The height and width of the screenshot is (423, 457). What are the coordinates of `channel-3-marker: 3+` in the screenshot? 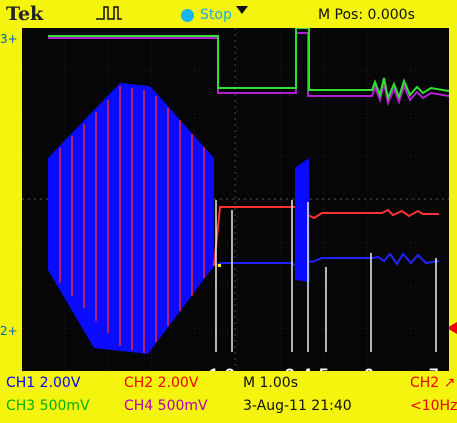 It's located at (9, 39).